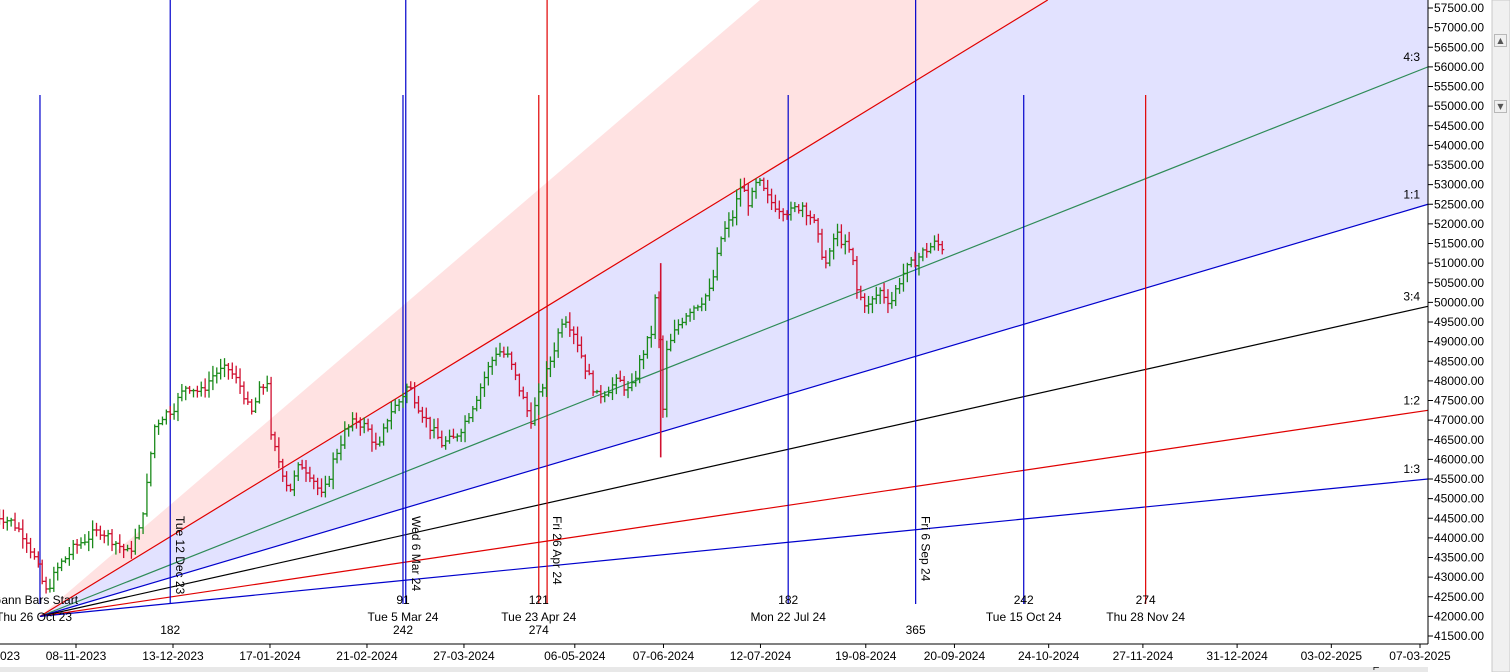 This screenshot has height=672, width=1510. Describe the element at coordinates (1459, 499) in the screenshot. I see `price-tick-label: 45000.00` at that location.